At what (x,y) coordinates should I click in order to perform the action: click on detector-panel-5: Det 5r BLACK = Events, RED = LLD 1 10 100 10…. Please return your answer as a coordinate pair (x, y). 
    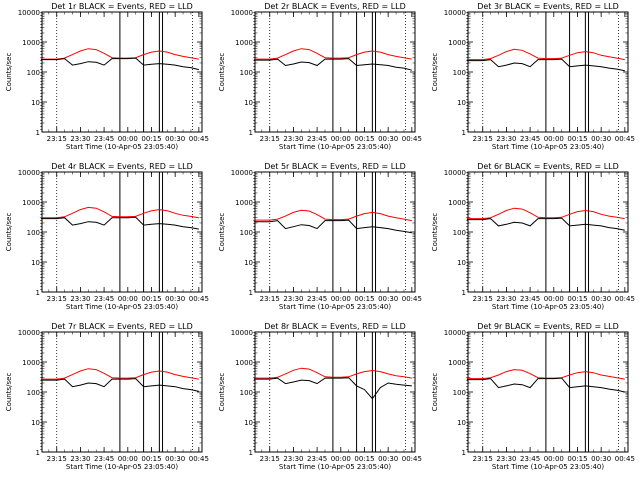
    Looking at the image, I should click on (320, 236).